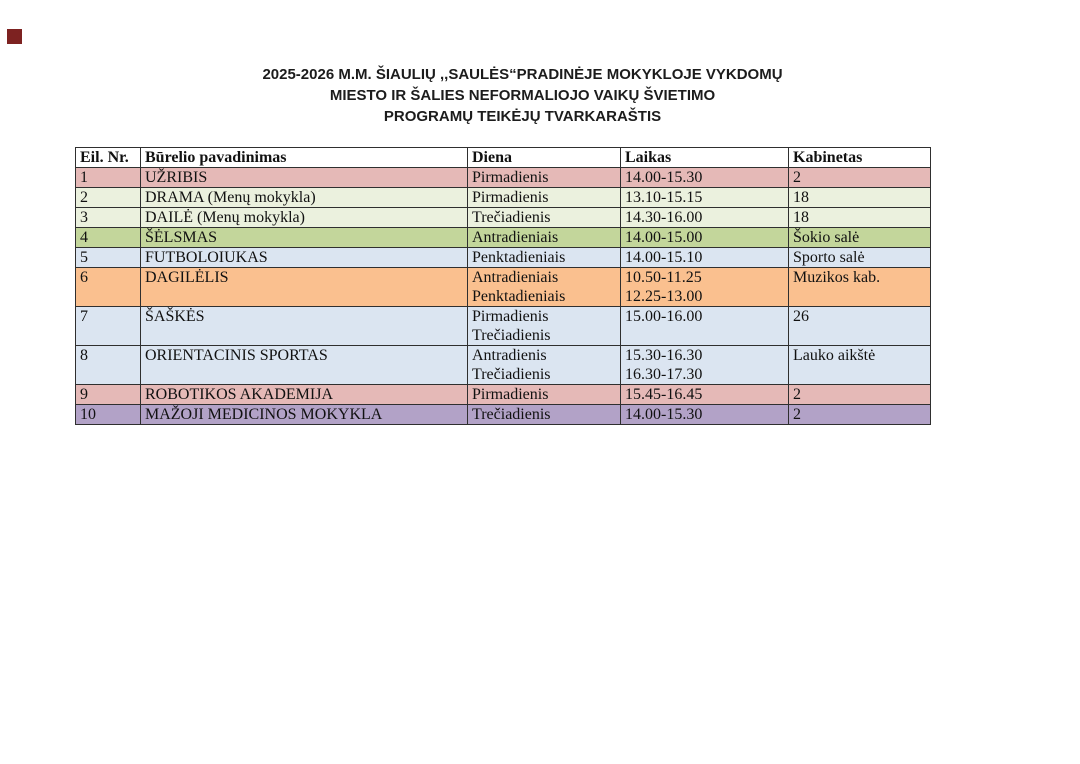  What do you see at coordinates (304, 394) in the screenshot?
I see `cell-pavadinimas: ROBOTIKOS AKADEMIJA` at bounding box center [304, 394].